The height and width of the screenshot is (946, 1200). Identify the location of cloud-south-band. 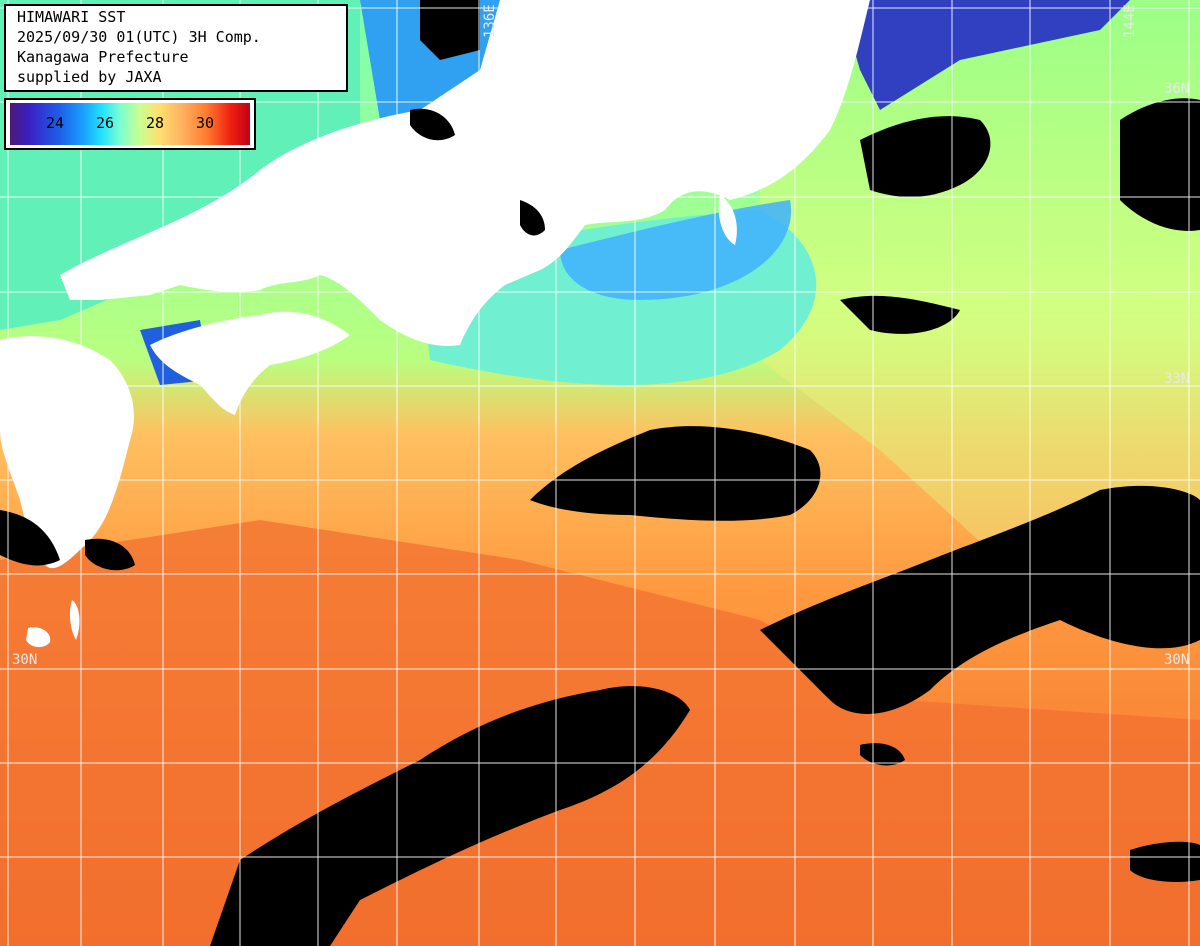
(450, 816).